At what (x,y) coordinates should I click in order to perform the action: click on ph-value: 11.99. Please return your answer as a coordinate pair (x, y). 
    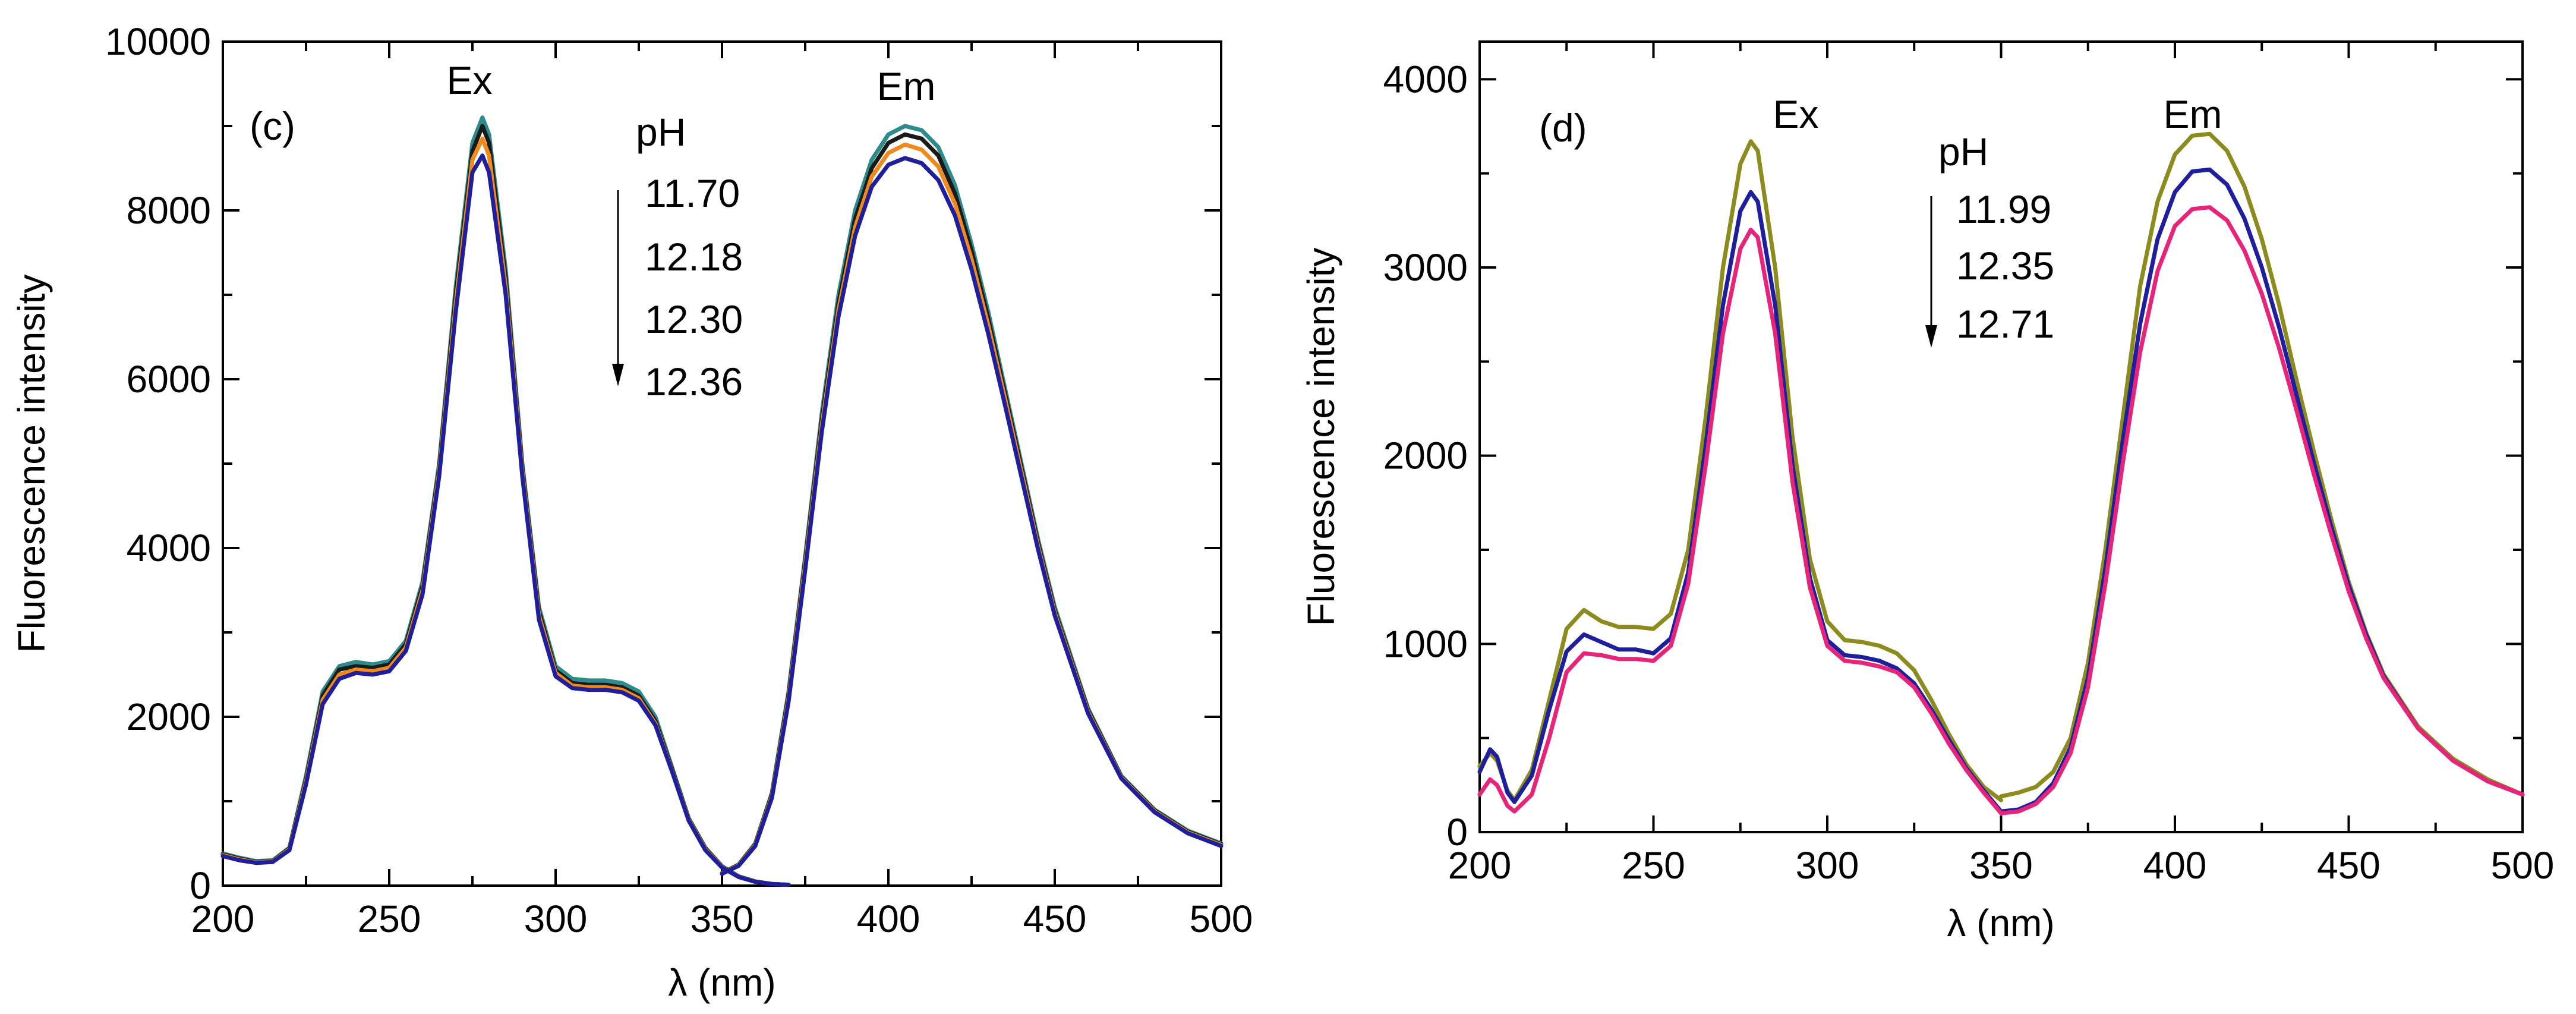
    Looking at the image, I should click on (2004, 209).